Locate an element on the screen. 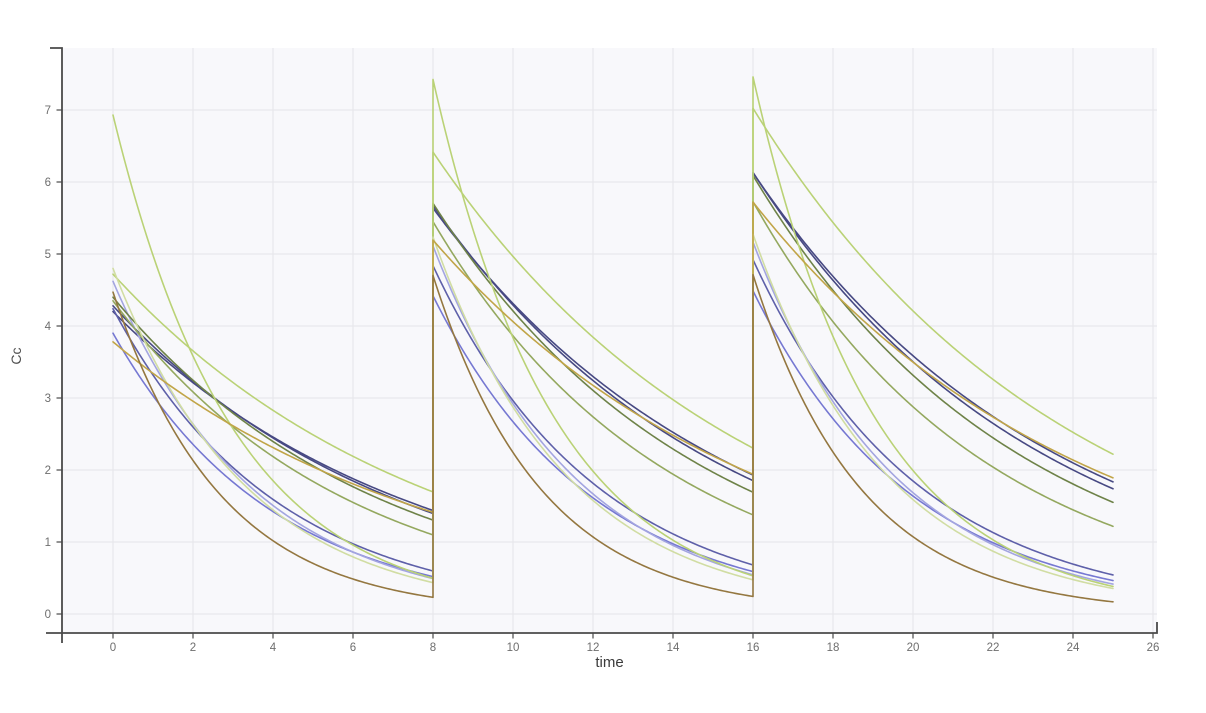 The image size is (1206, 713). y-tick-label: 2 is located at coordinates (48, 471).